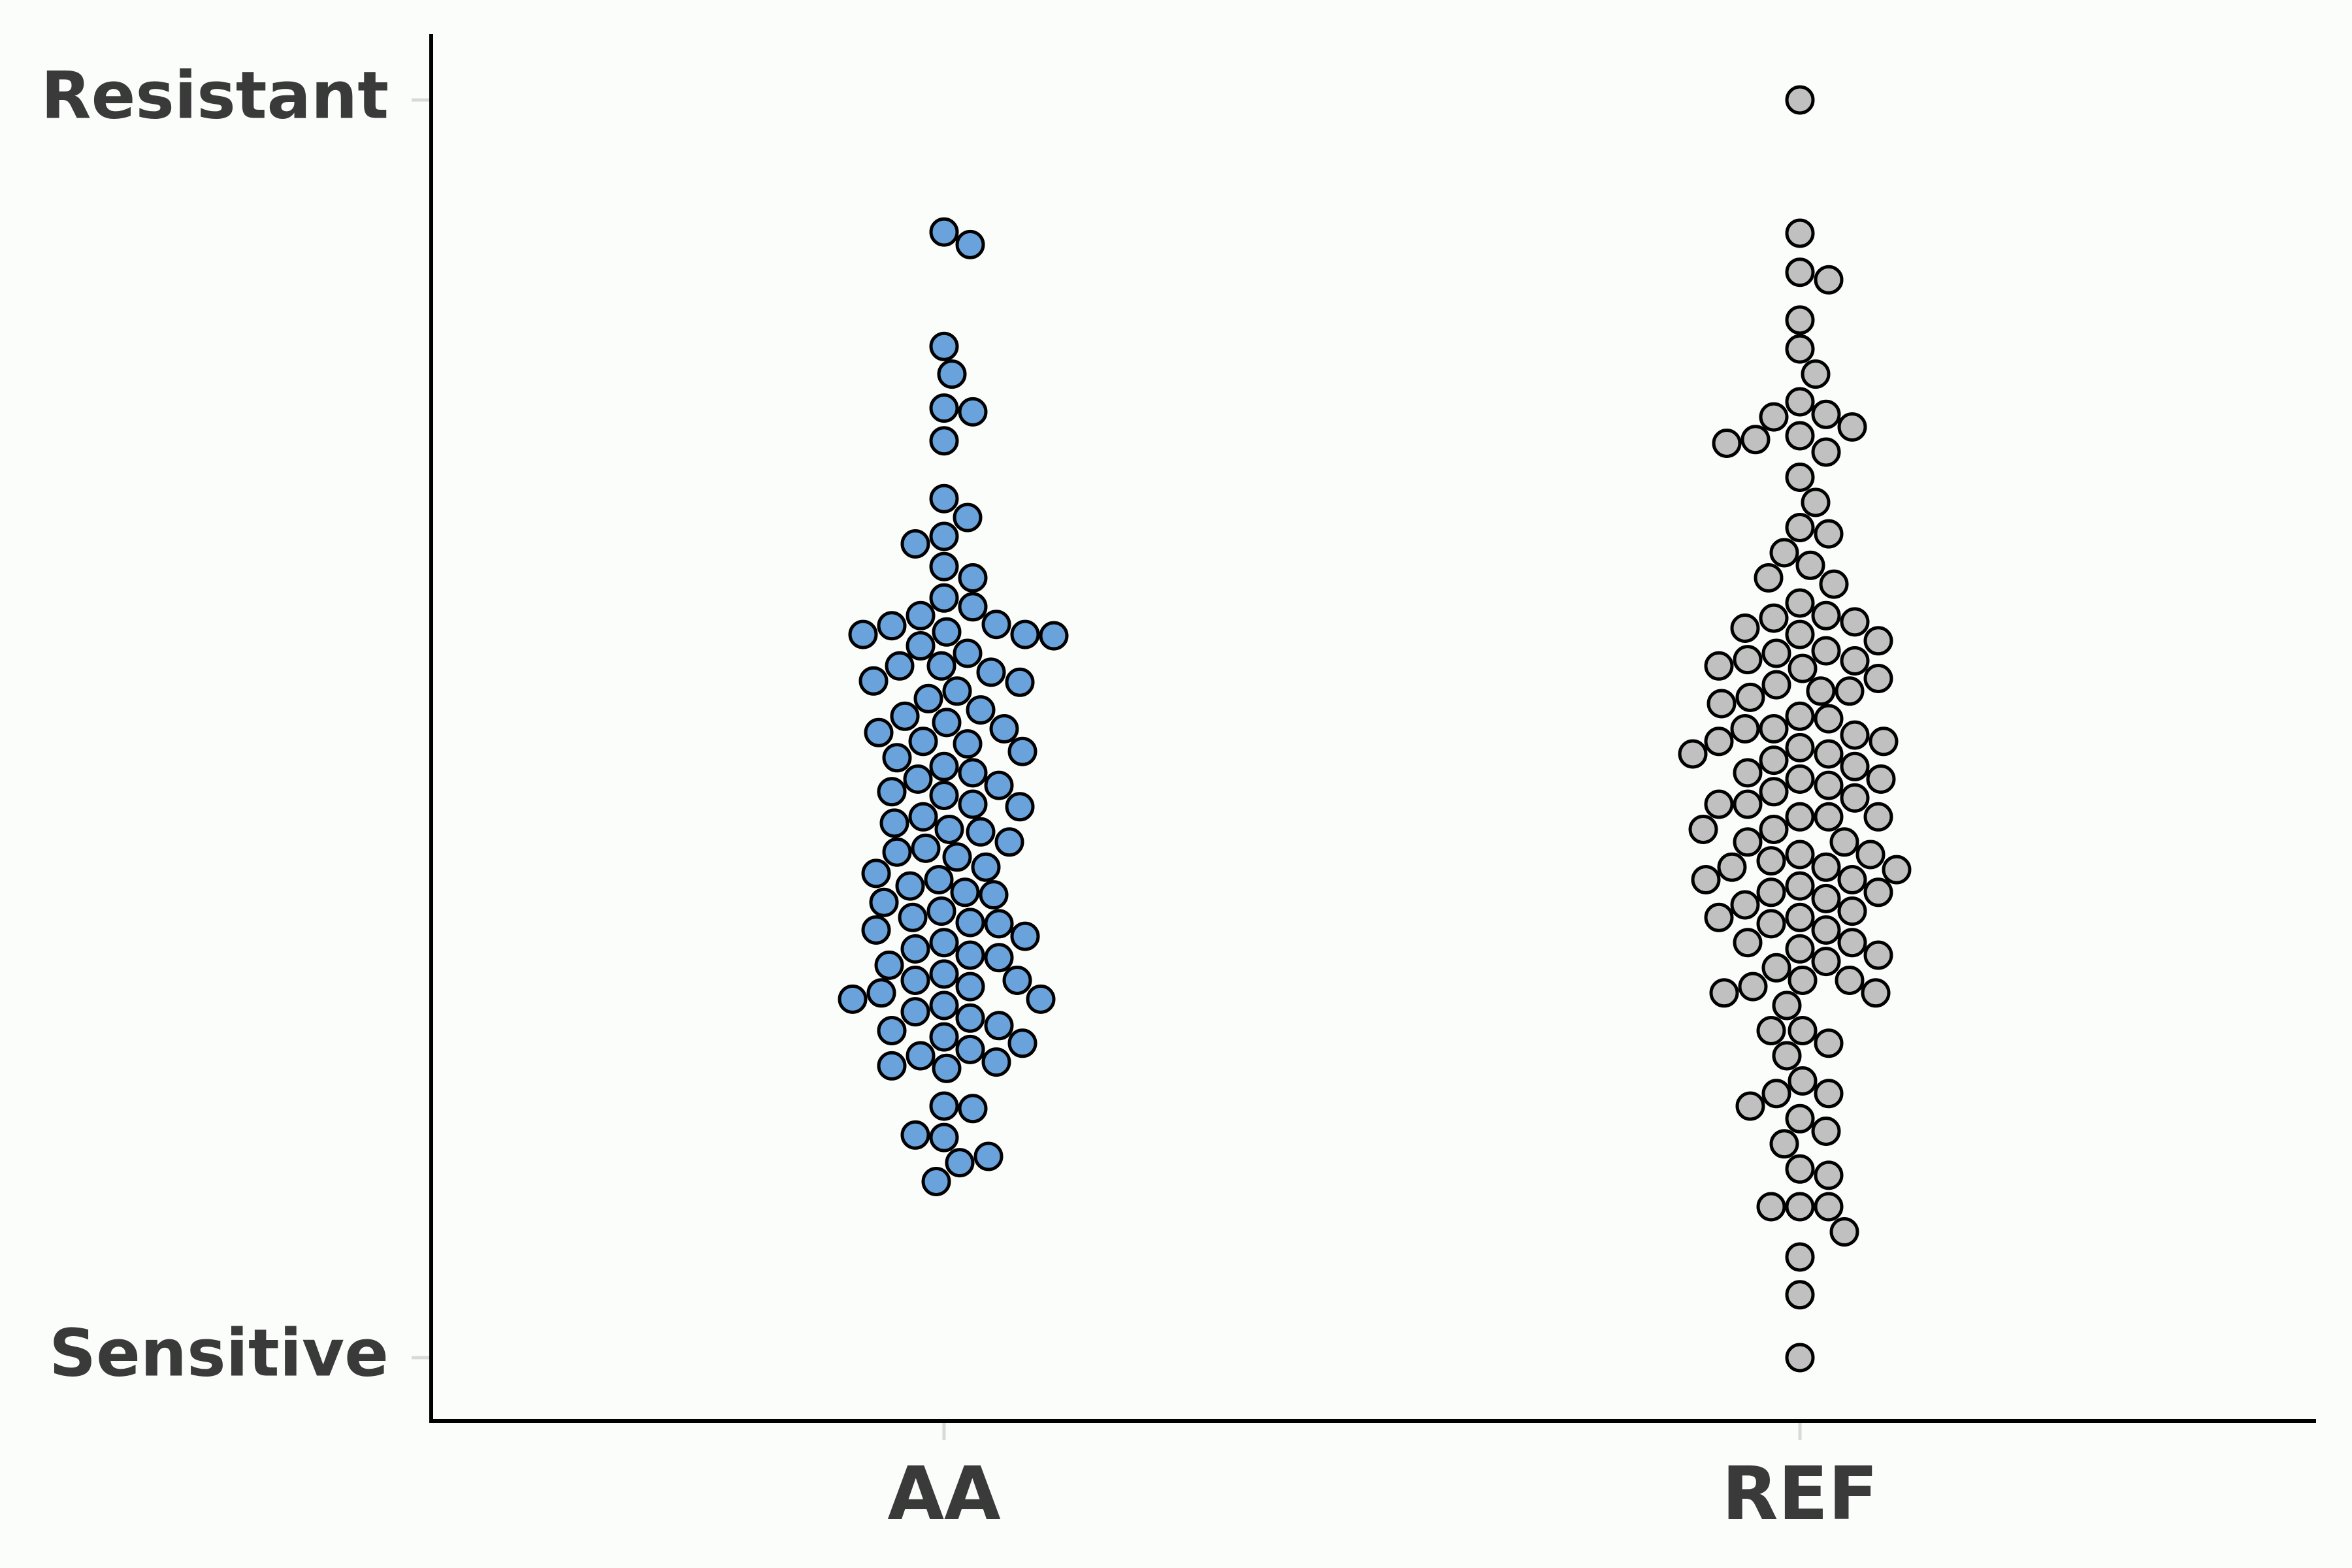  I want to click on y-tick-label-resistant: Resistant, so click(215, 95).